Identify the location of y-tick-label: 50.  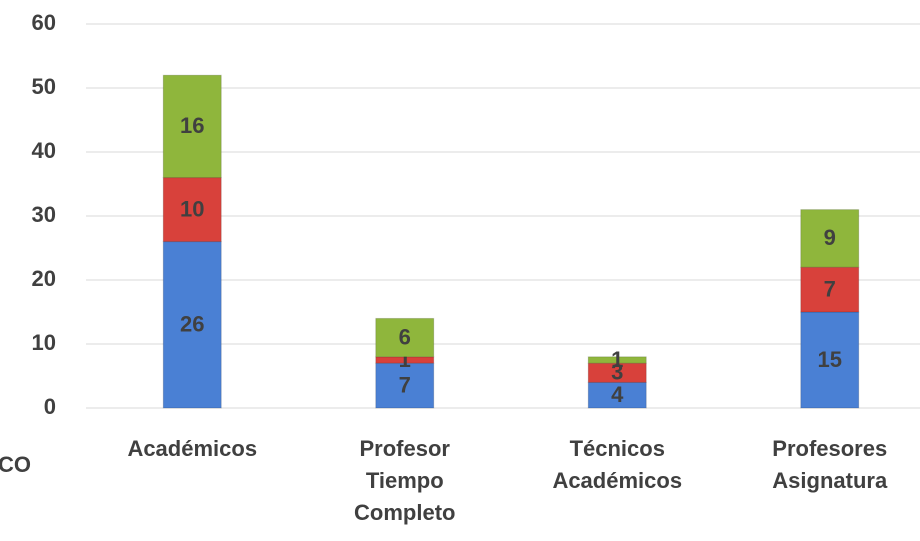
(44, 86).